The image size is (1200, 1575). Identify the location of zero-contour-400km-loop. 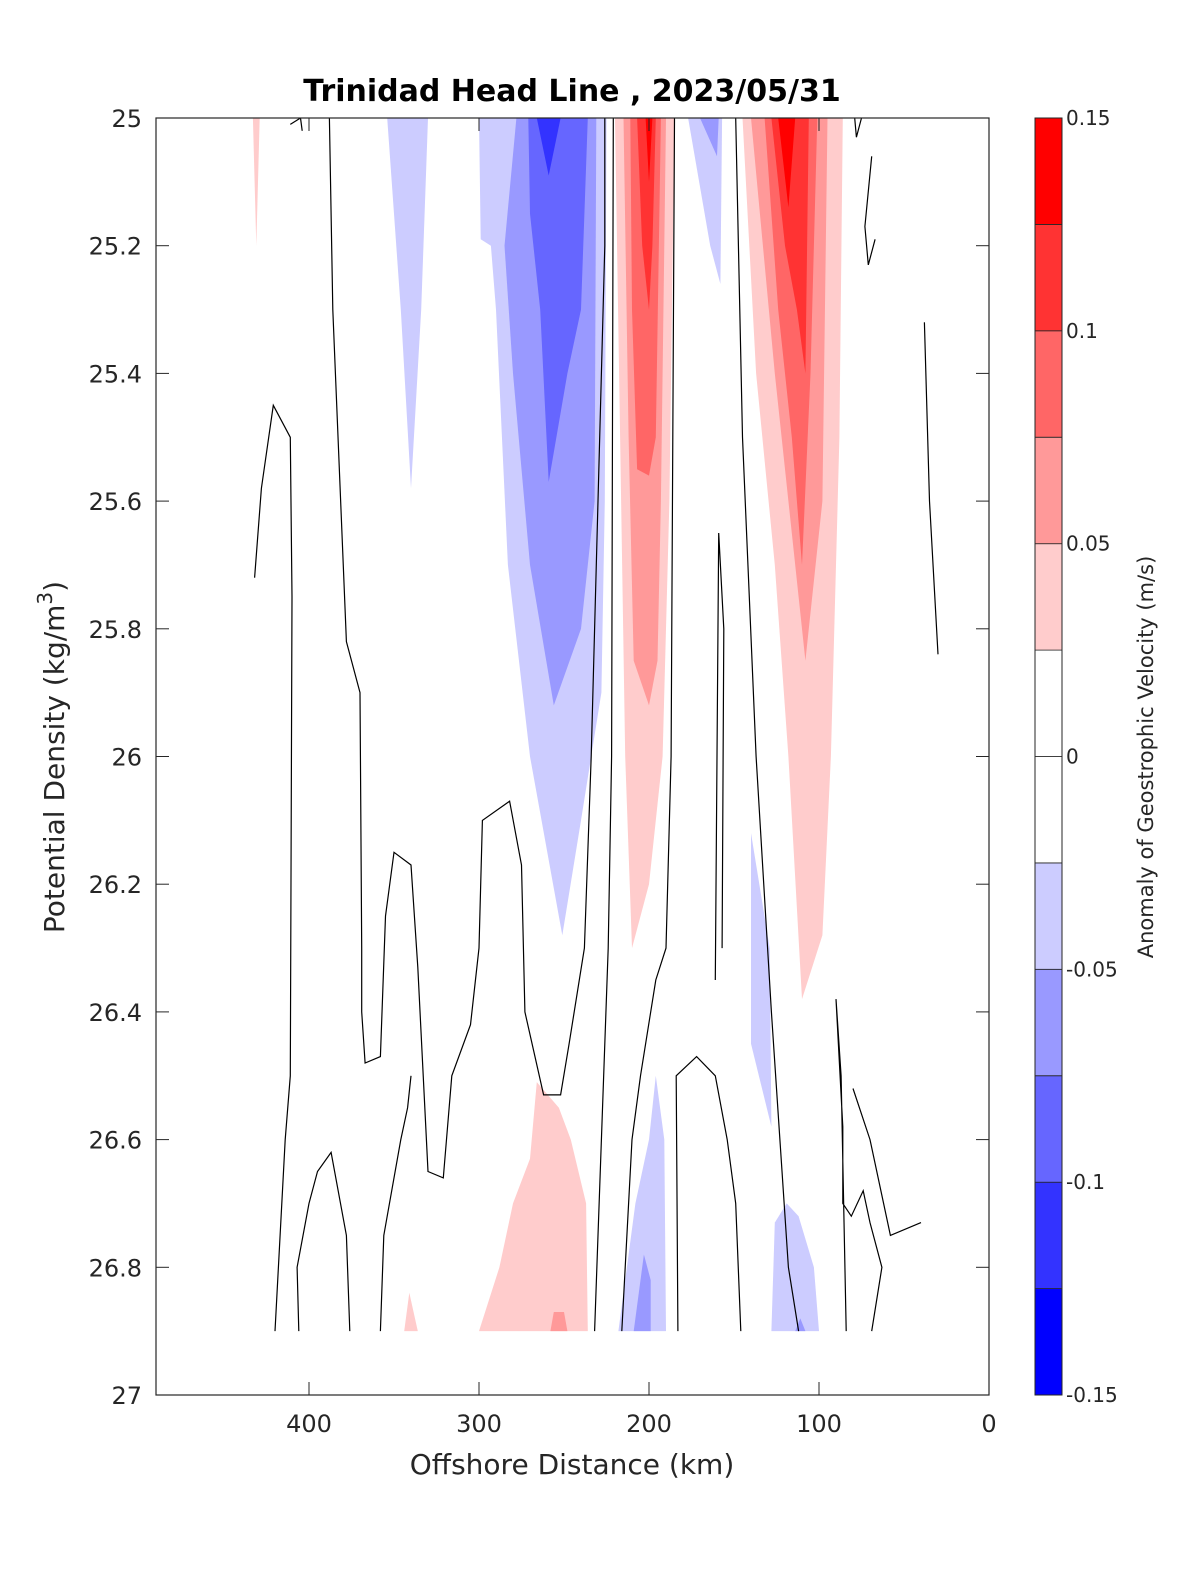
(323, 1241).